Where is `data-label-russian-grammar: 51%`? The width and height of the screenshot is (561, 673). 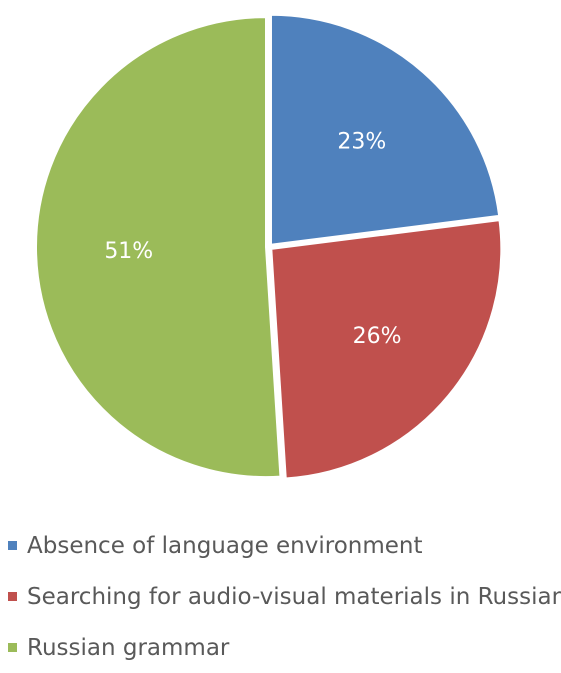 data-label-russian-grammar: 51% is located at coordinates (128, 251).